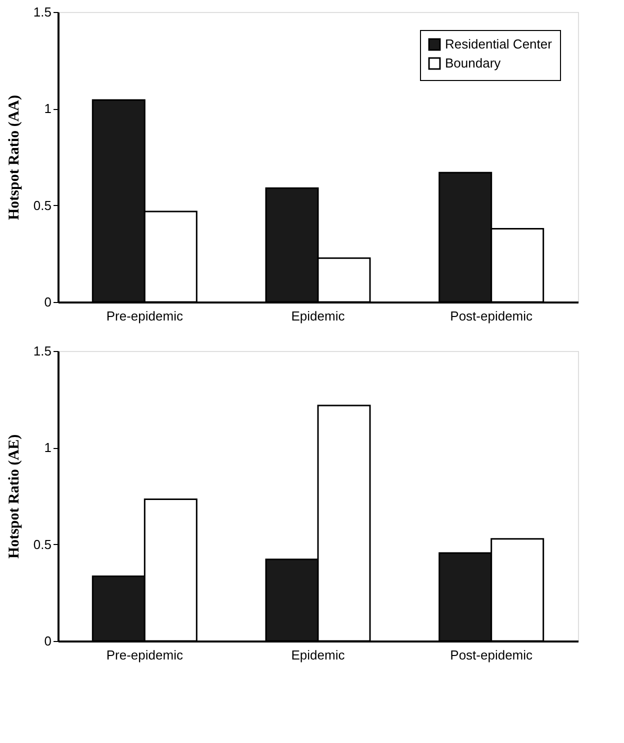 The height and width of the screenshot is (743, 624). I want to click on y-axis-title: Hotspot Ratio (AA), so click(14, 157).